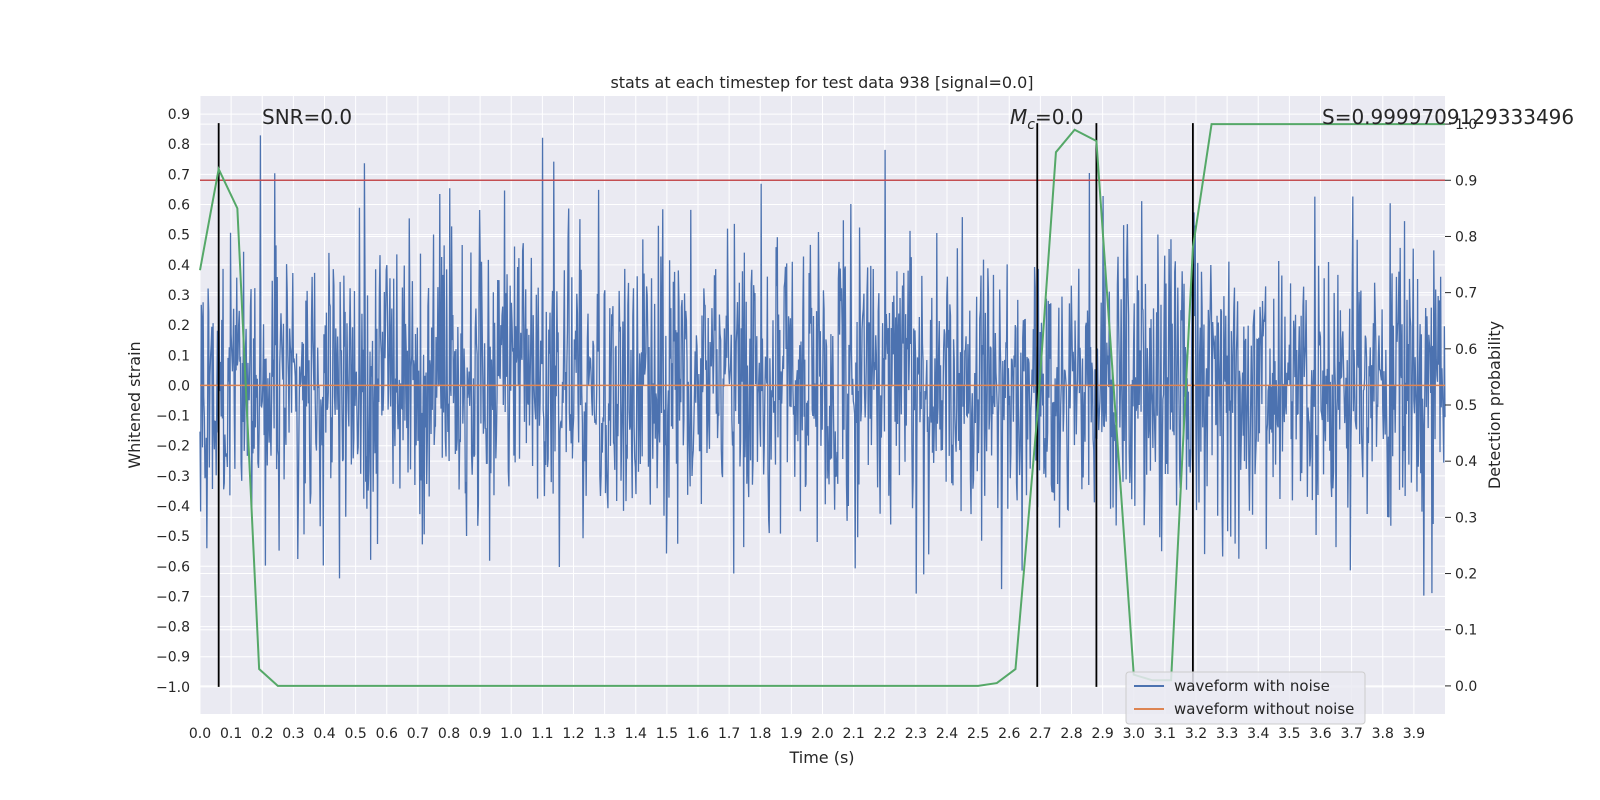 This screenshot has height=800, width=1600. Describe the element at coordinates (1018, 117) in the screenshot. I see `mc-symbol: M` at that location.